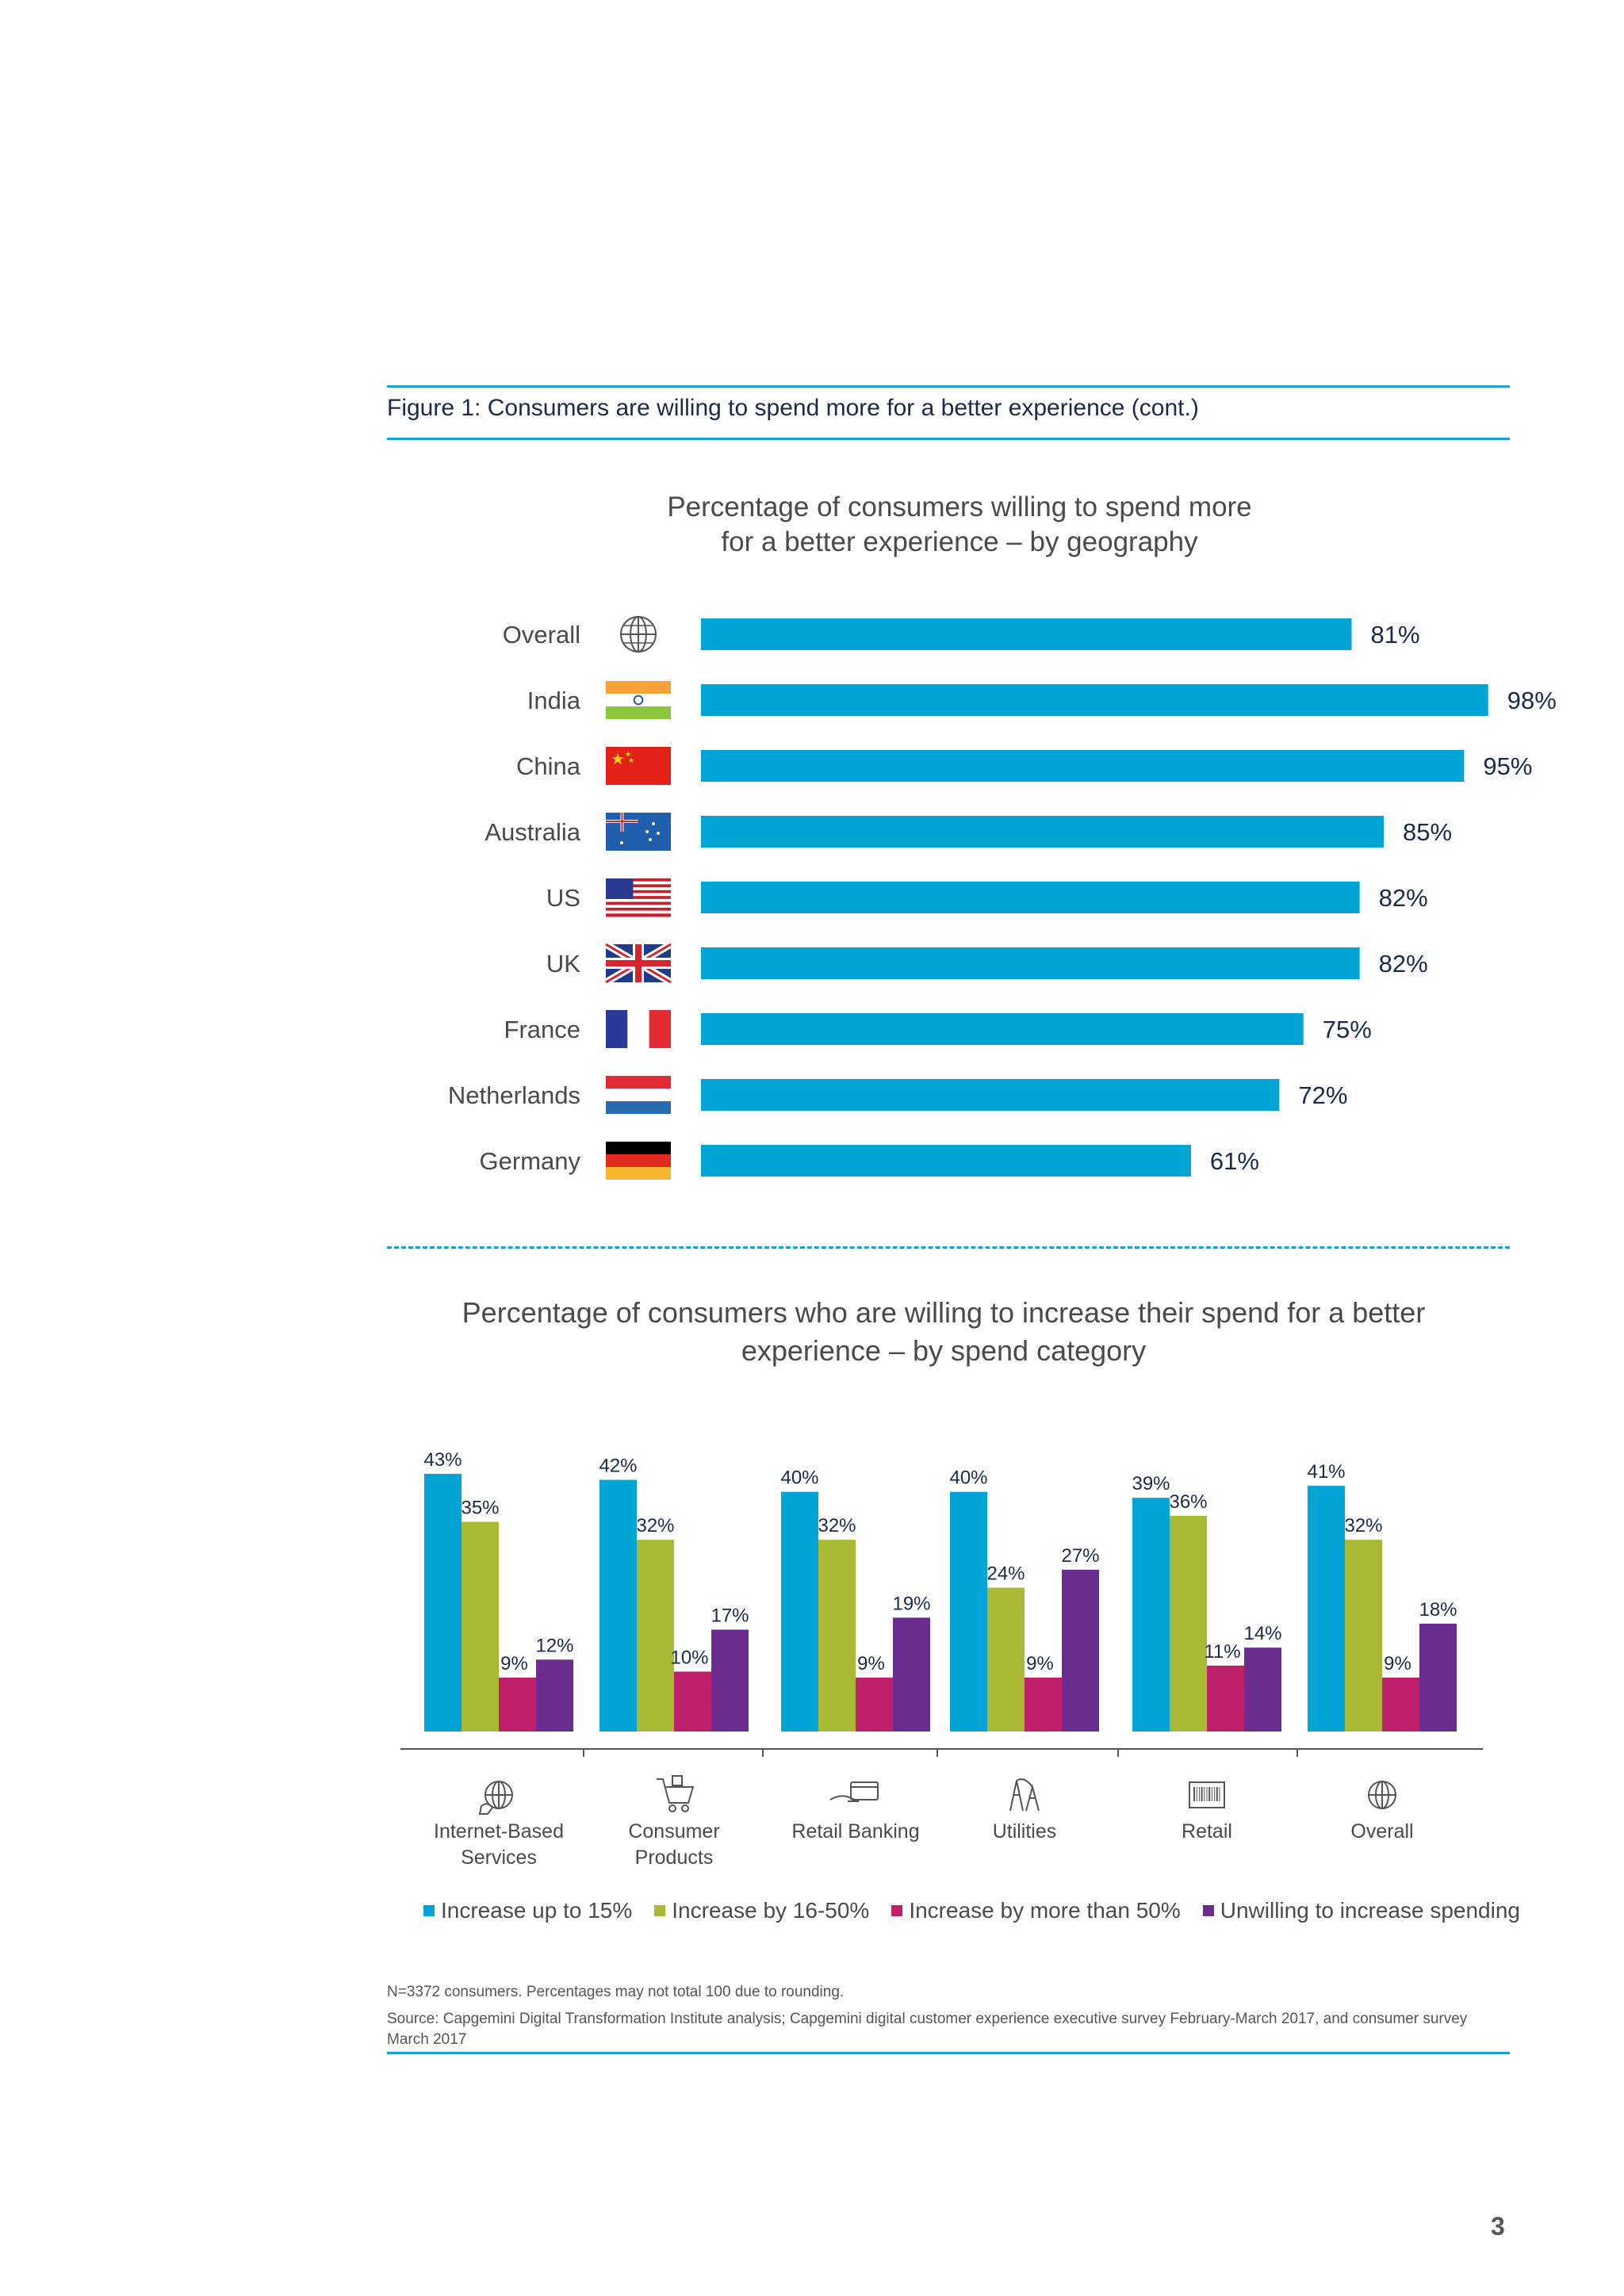 This screenshot has height=2296, width=1624. I want to click on category-chart-title-line2: experience – by spend category, so click(944, 1351).